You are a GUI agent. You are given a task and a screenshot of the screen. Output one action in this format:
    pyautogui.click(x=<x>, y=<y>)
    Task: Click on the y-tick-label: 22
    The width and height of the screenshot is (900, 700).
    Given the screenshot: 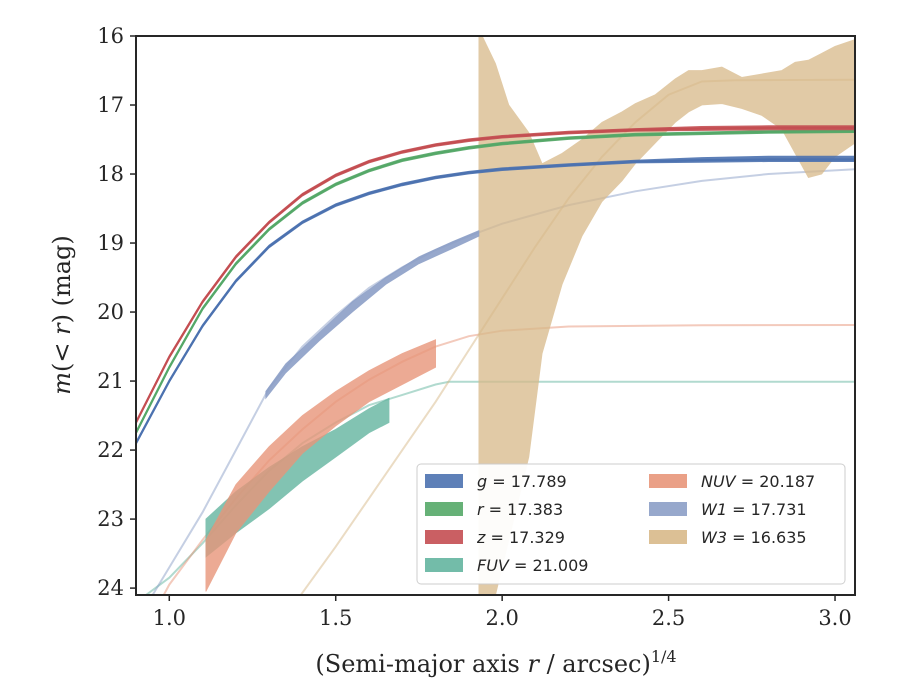 What is the action you would take?
    pyautogui.click(x=110, y=450)
    